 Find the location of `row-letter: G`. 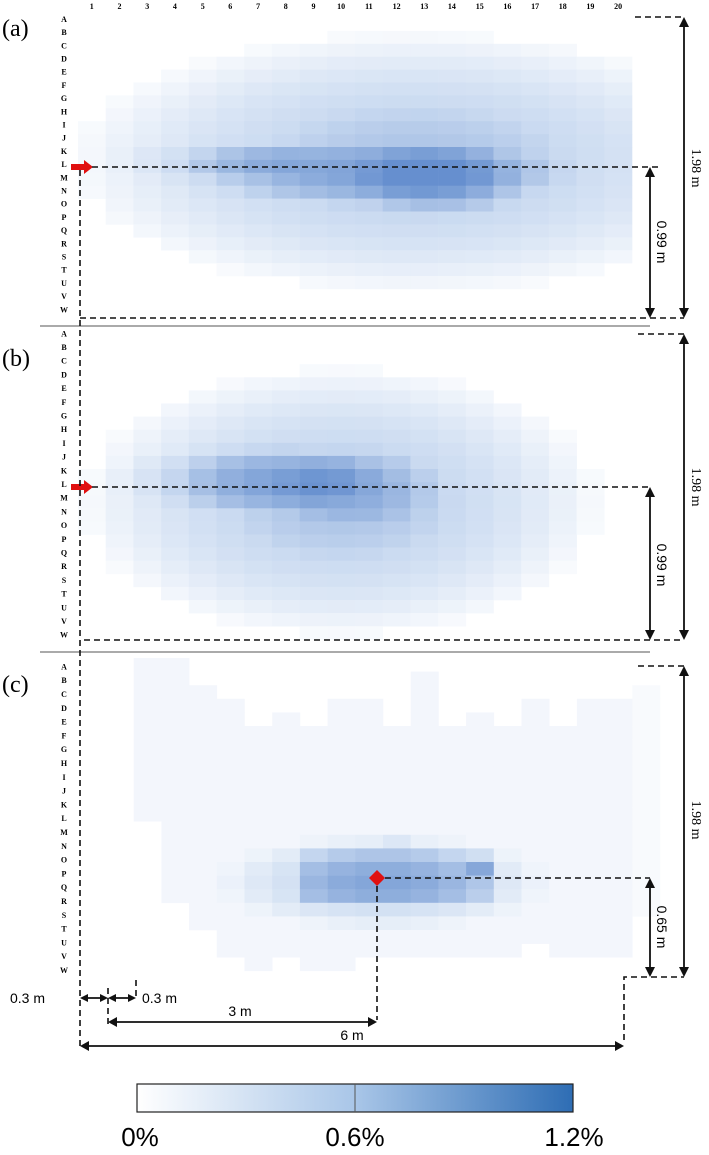

row-letter: G is located at coordinates (64, 98).